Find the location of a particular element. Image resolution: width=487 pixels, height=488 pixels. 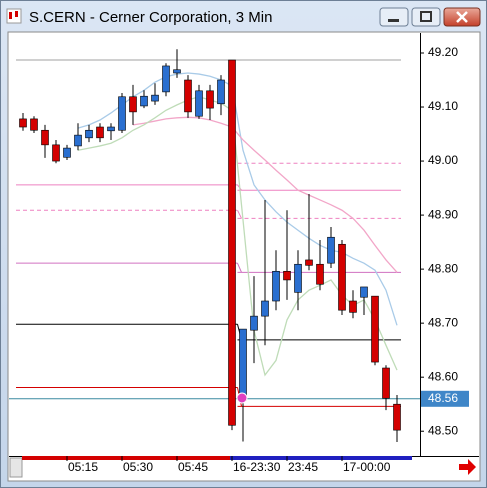

x-tick-label: 17-00:00 is located at coordinates (367, 467).